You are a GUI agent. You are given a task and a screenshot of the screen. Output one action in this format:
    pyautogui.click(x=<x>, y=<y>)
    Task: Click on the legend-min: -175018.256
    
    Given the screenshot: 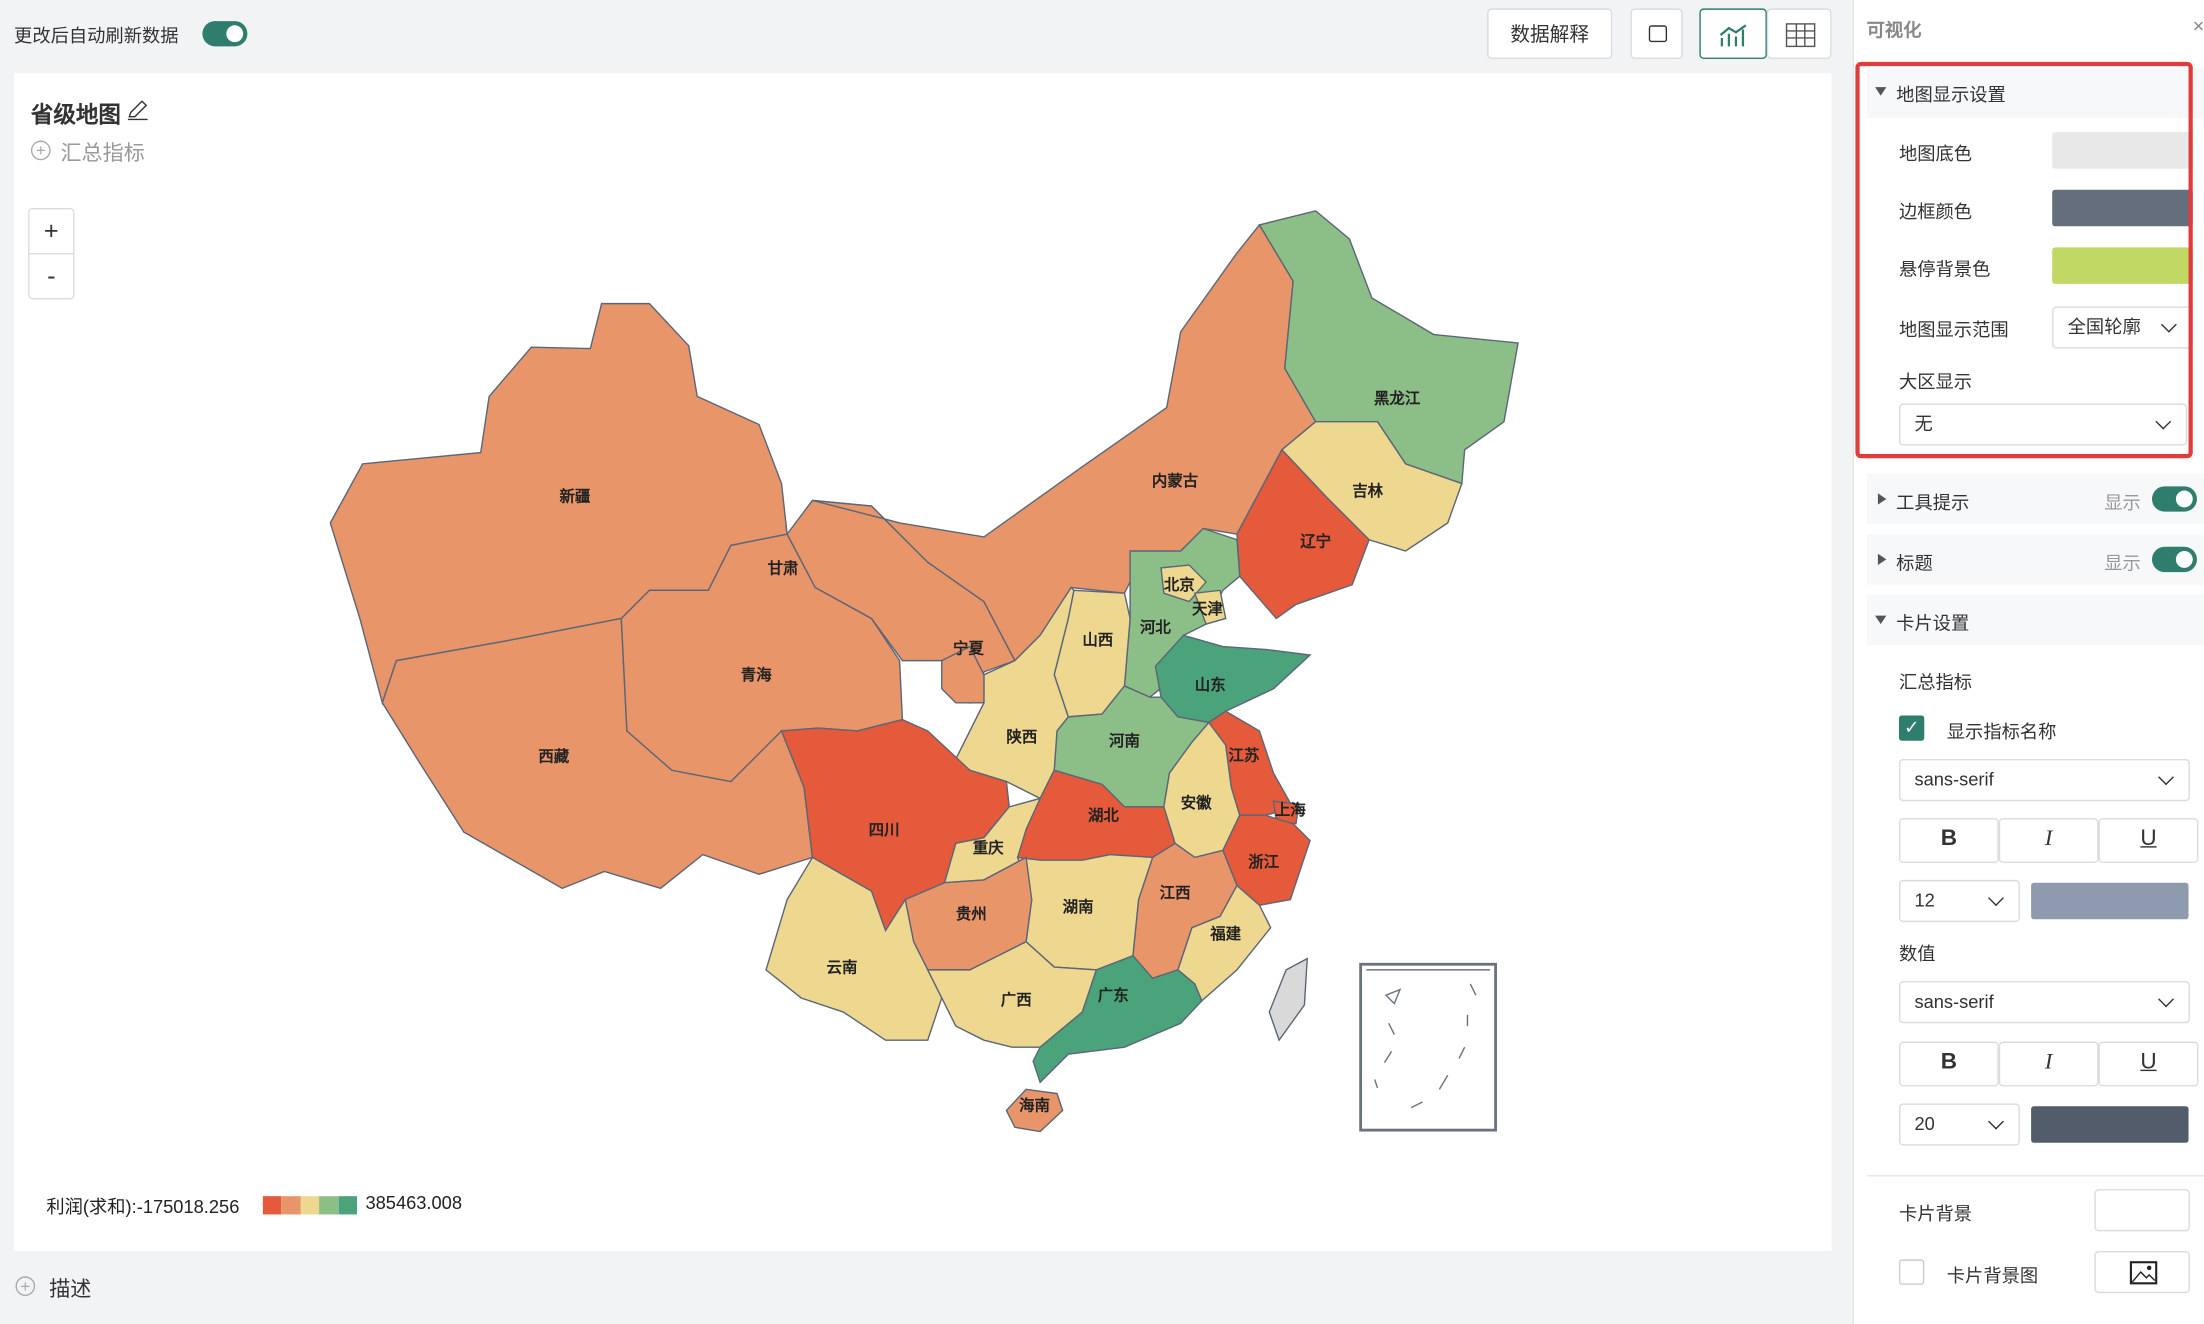 What is the action you would take?
    pyautogui.click(x=188, y=1207)
    